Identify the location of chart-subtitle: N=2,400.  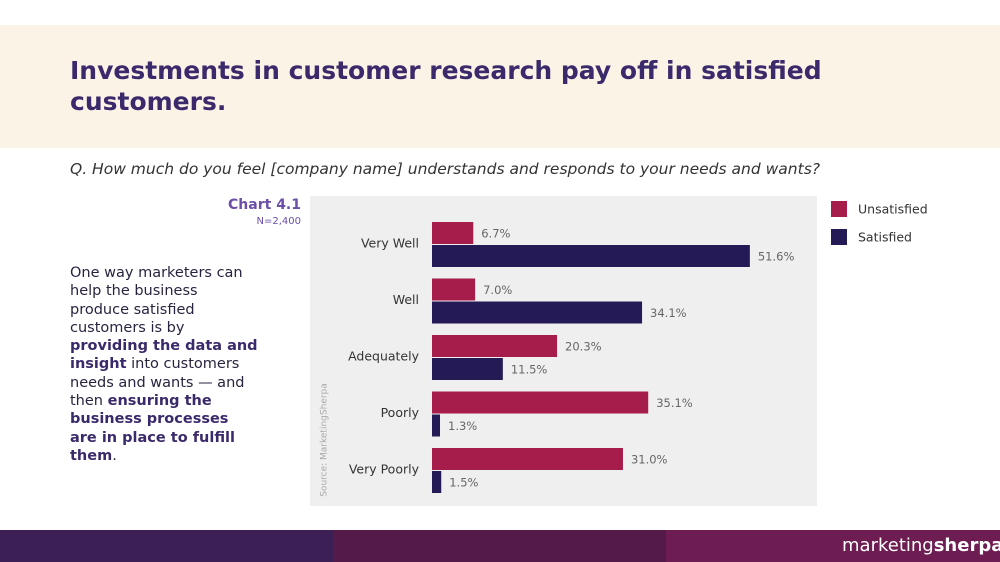
(279, 221).